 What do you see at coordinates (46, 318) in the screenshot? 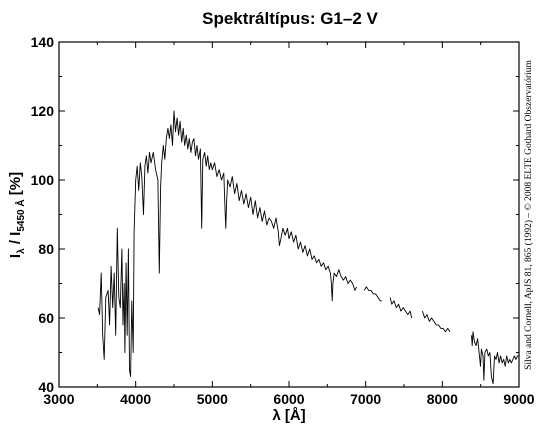
I see `y-tick-label: 60` at bounding box center [46, 318].